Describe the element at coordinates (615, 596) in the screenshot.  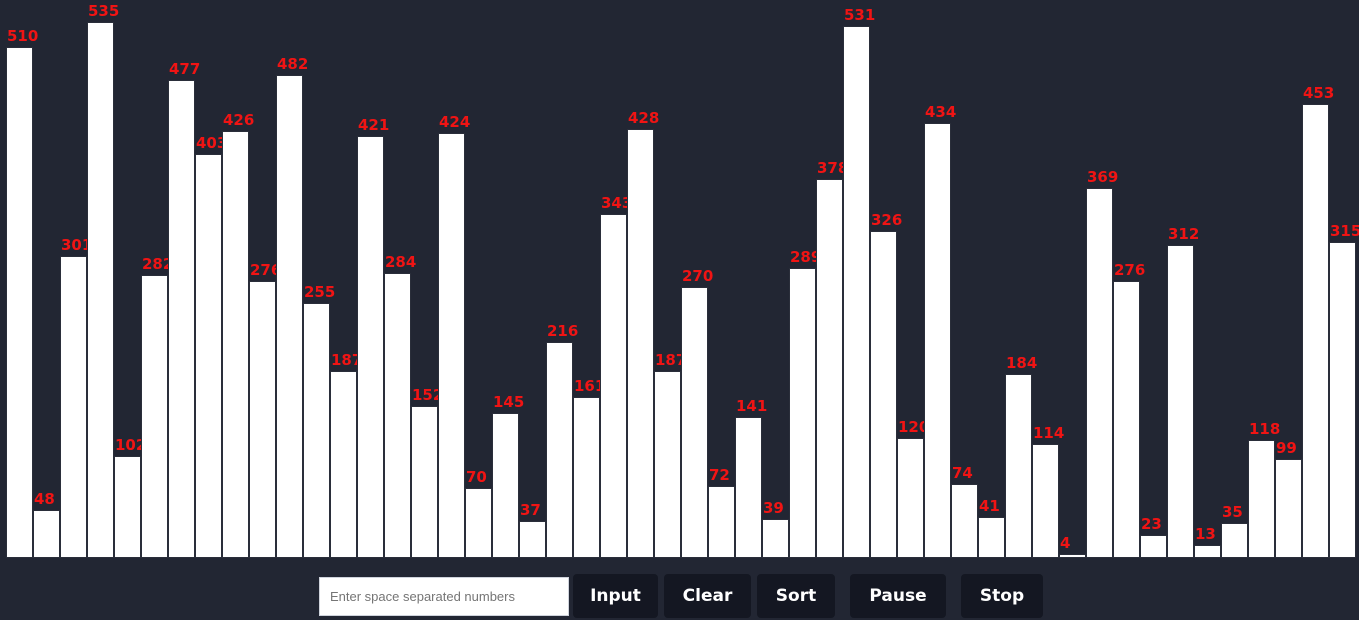
I see `input-button: Input` at that location.